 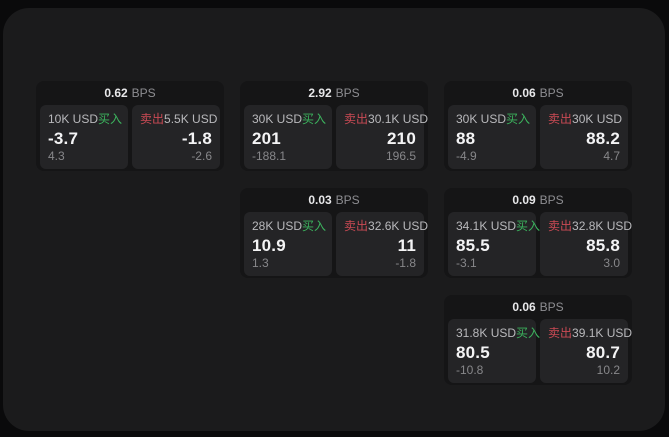 I want to click on buy-panel-header: 31.8K USD 买入, so click(x=498, y=333).